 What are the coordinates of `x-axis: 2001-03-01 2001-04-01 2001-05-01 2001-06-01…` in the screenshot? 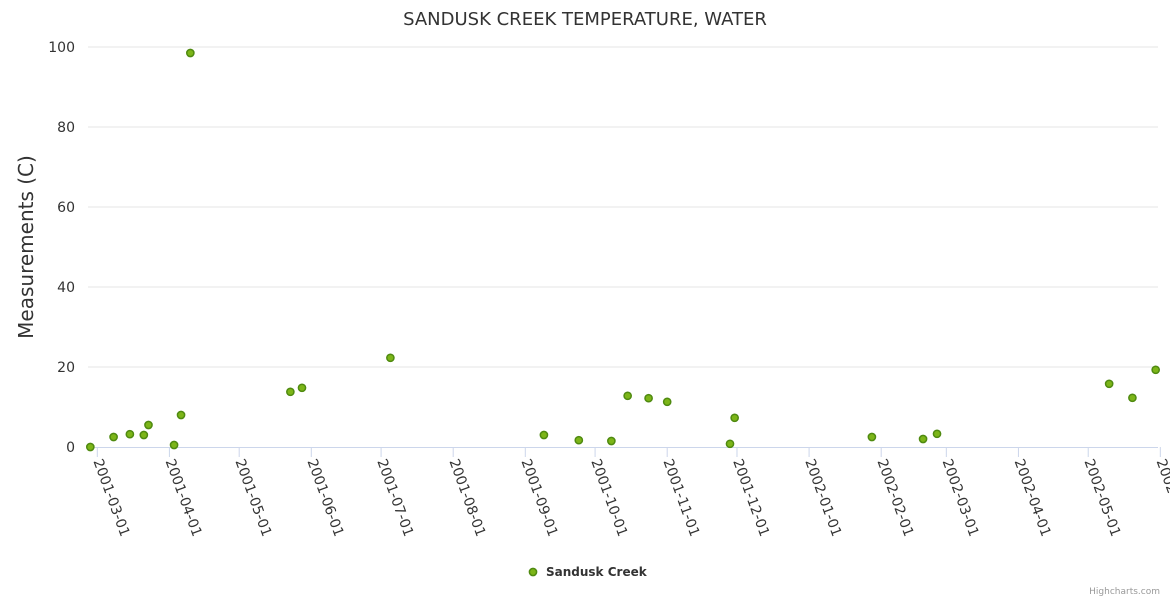 It's located at (629, 493).